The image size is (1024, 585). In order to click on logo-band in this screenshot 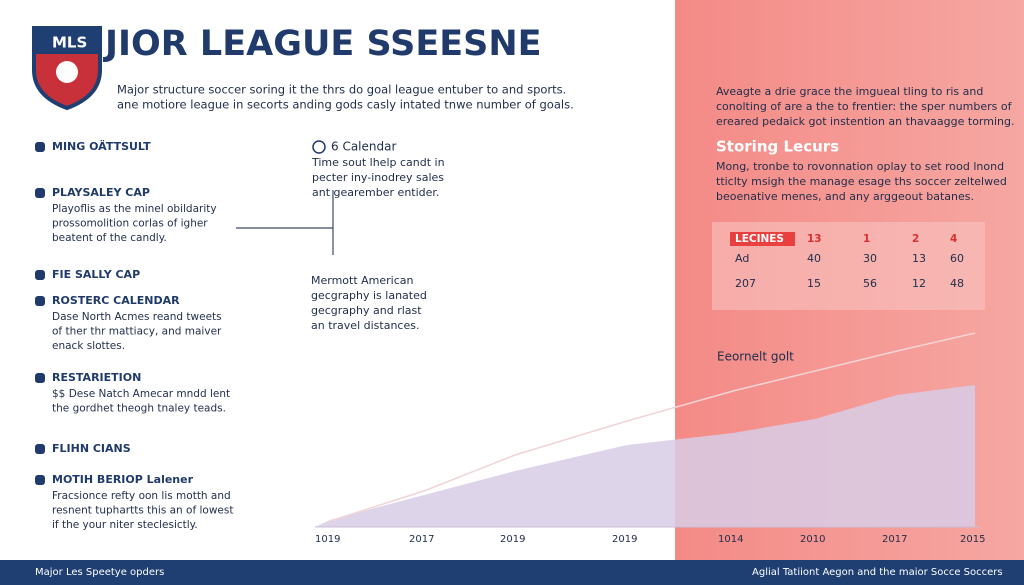, I will do `click(67, 42)`.